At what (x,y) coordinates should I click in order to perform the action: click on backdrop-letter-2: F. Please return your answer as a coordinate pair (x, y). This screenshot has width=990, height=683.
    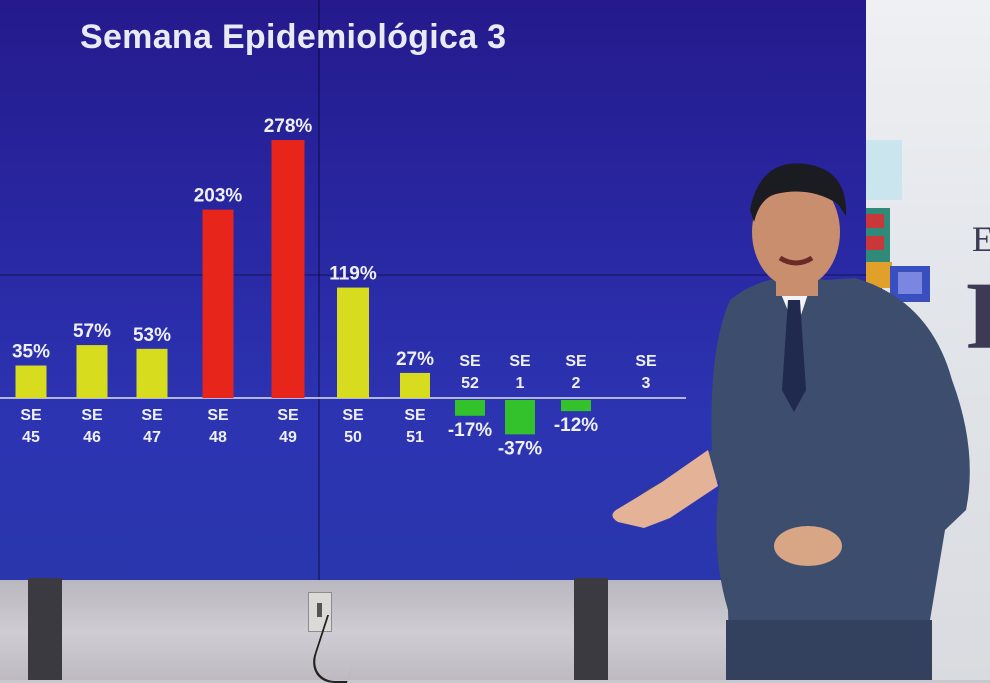
    Looking at the image, I should click on (978, 315).